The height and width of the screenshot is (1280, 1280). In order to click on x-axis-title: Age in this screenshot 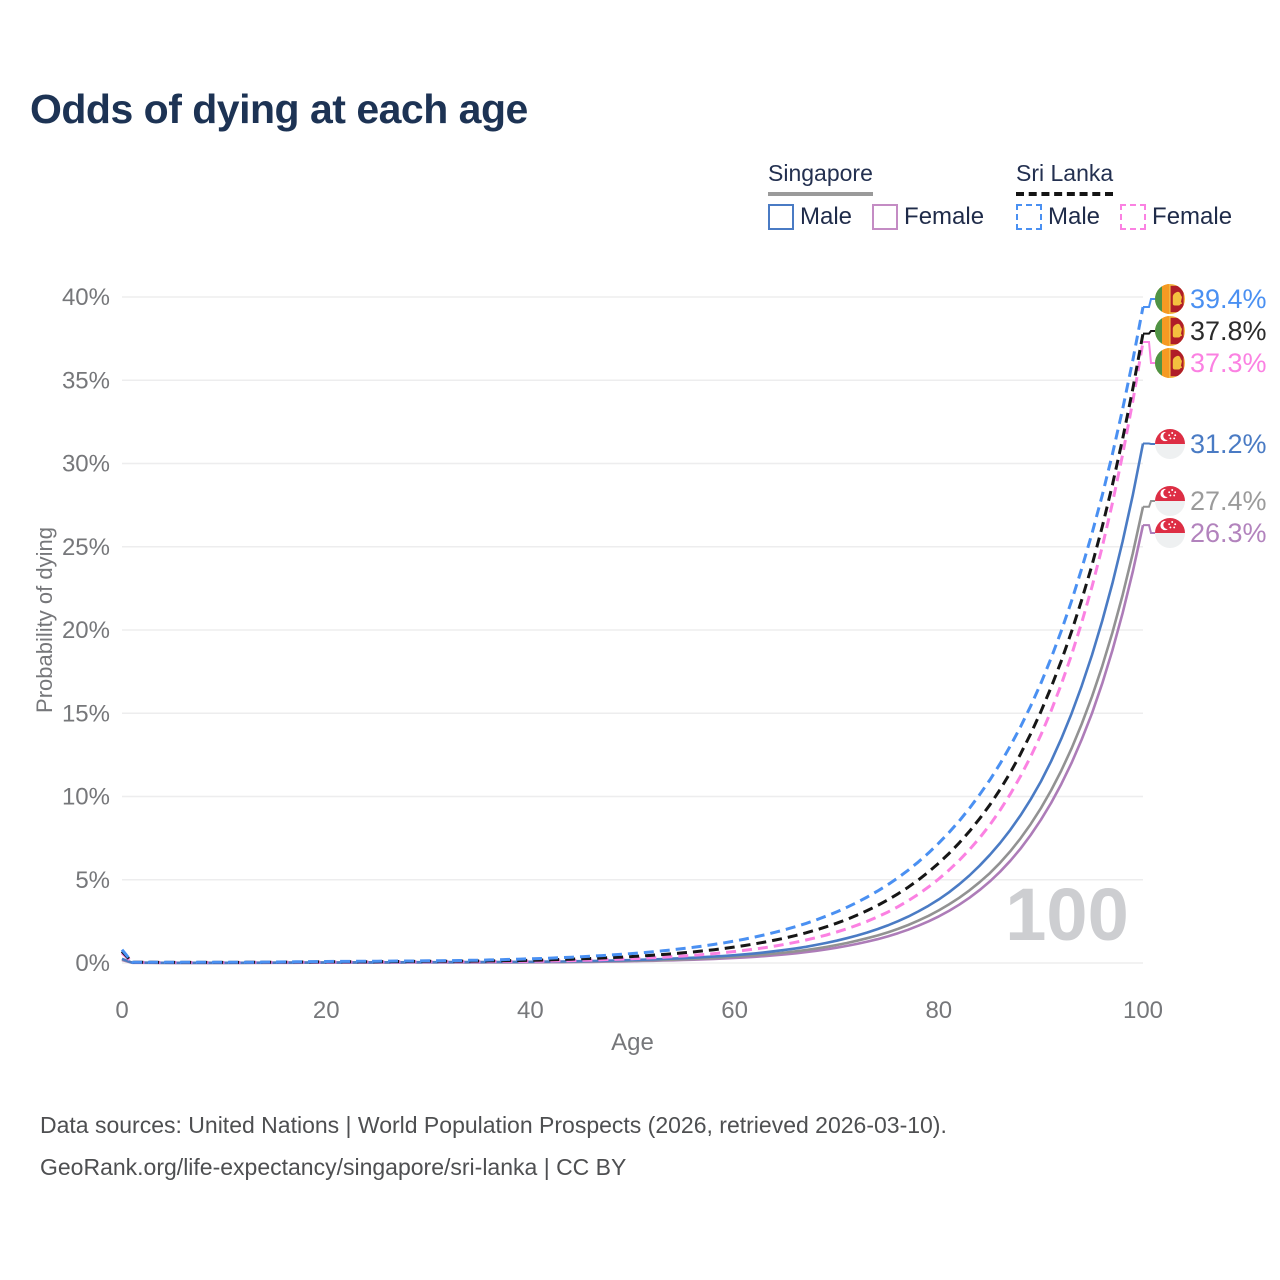, I will do `click(632, 1042)`.